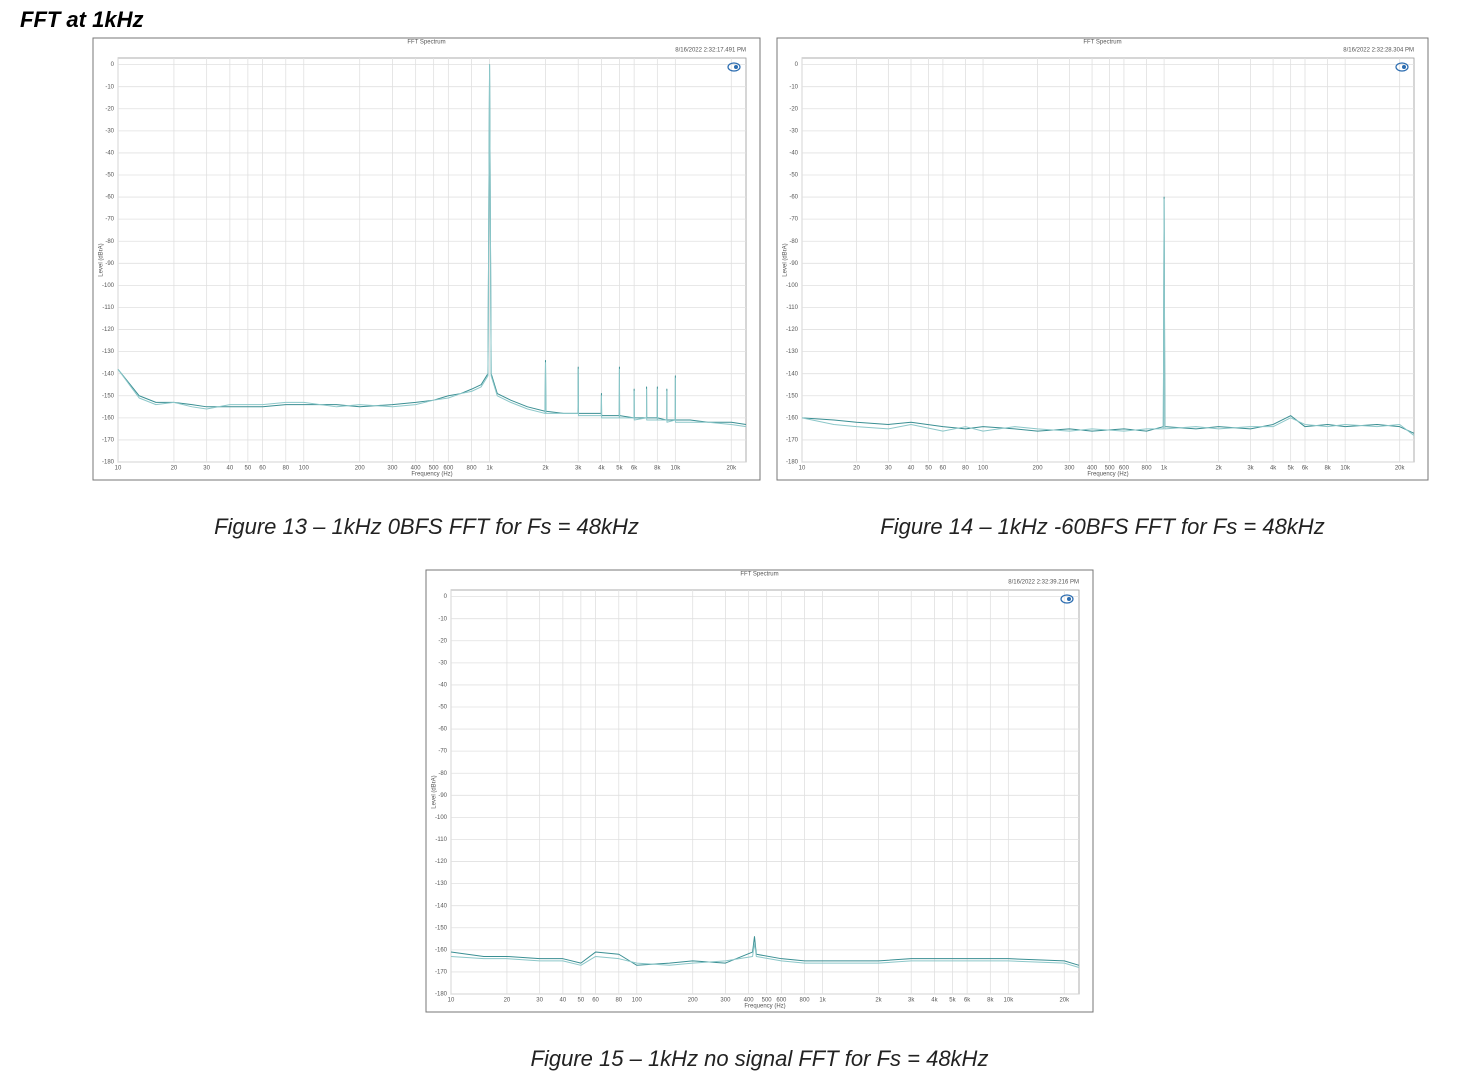 This screenshot has width=1482, height=1085. I want to click on x-tick-label: 500, so click(767, 1001).